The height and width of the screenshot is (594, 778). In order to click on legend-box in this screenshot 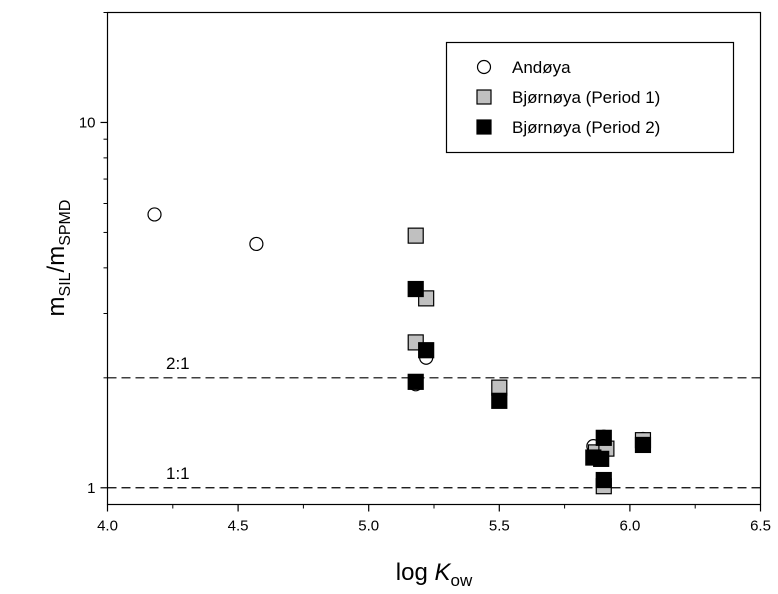, I will do `click(590, 97)`.